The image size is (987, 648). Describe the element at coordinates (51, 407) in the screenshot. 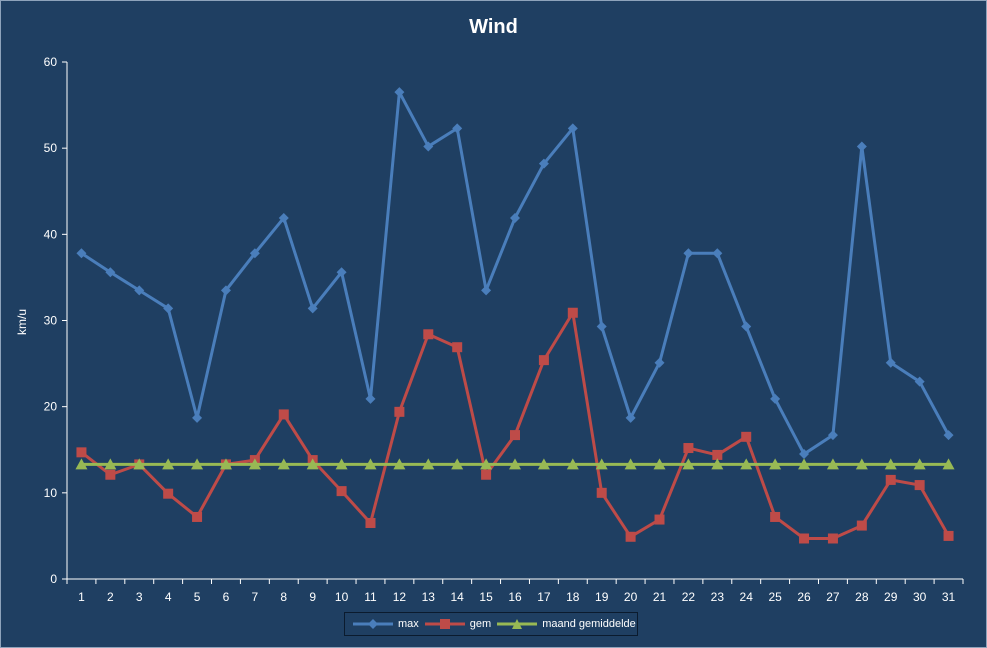

I see `y-tick-label: 20` at that location.